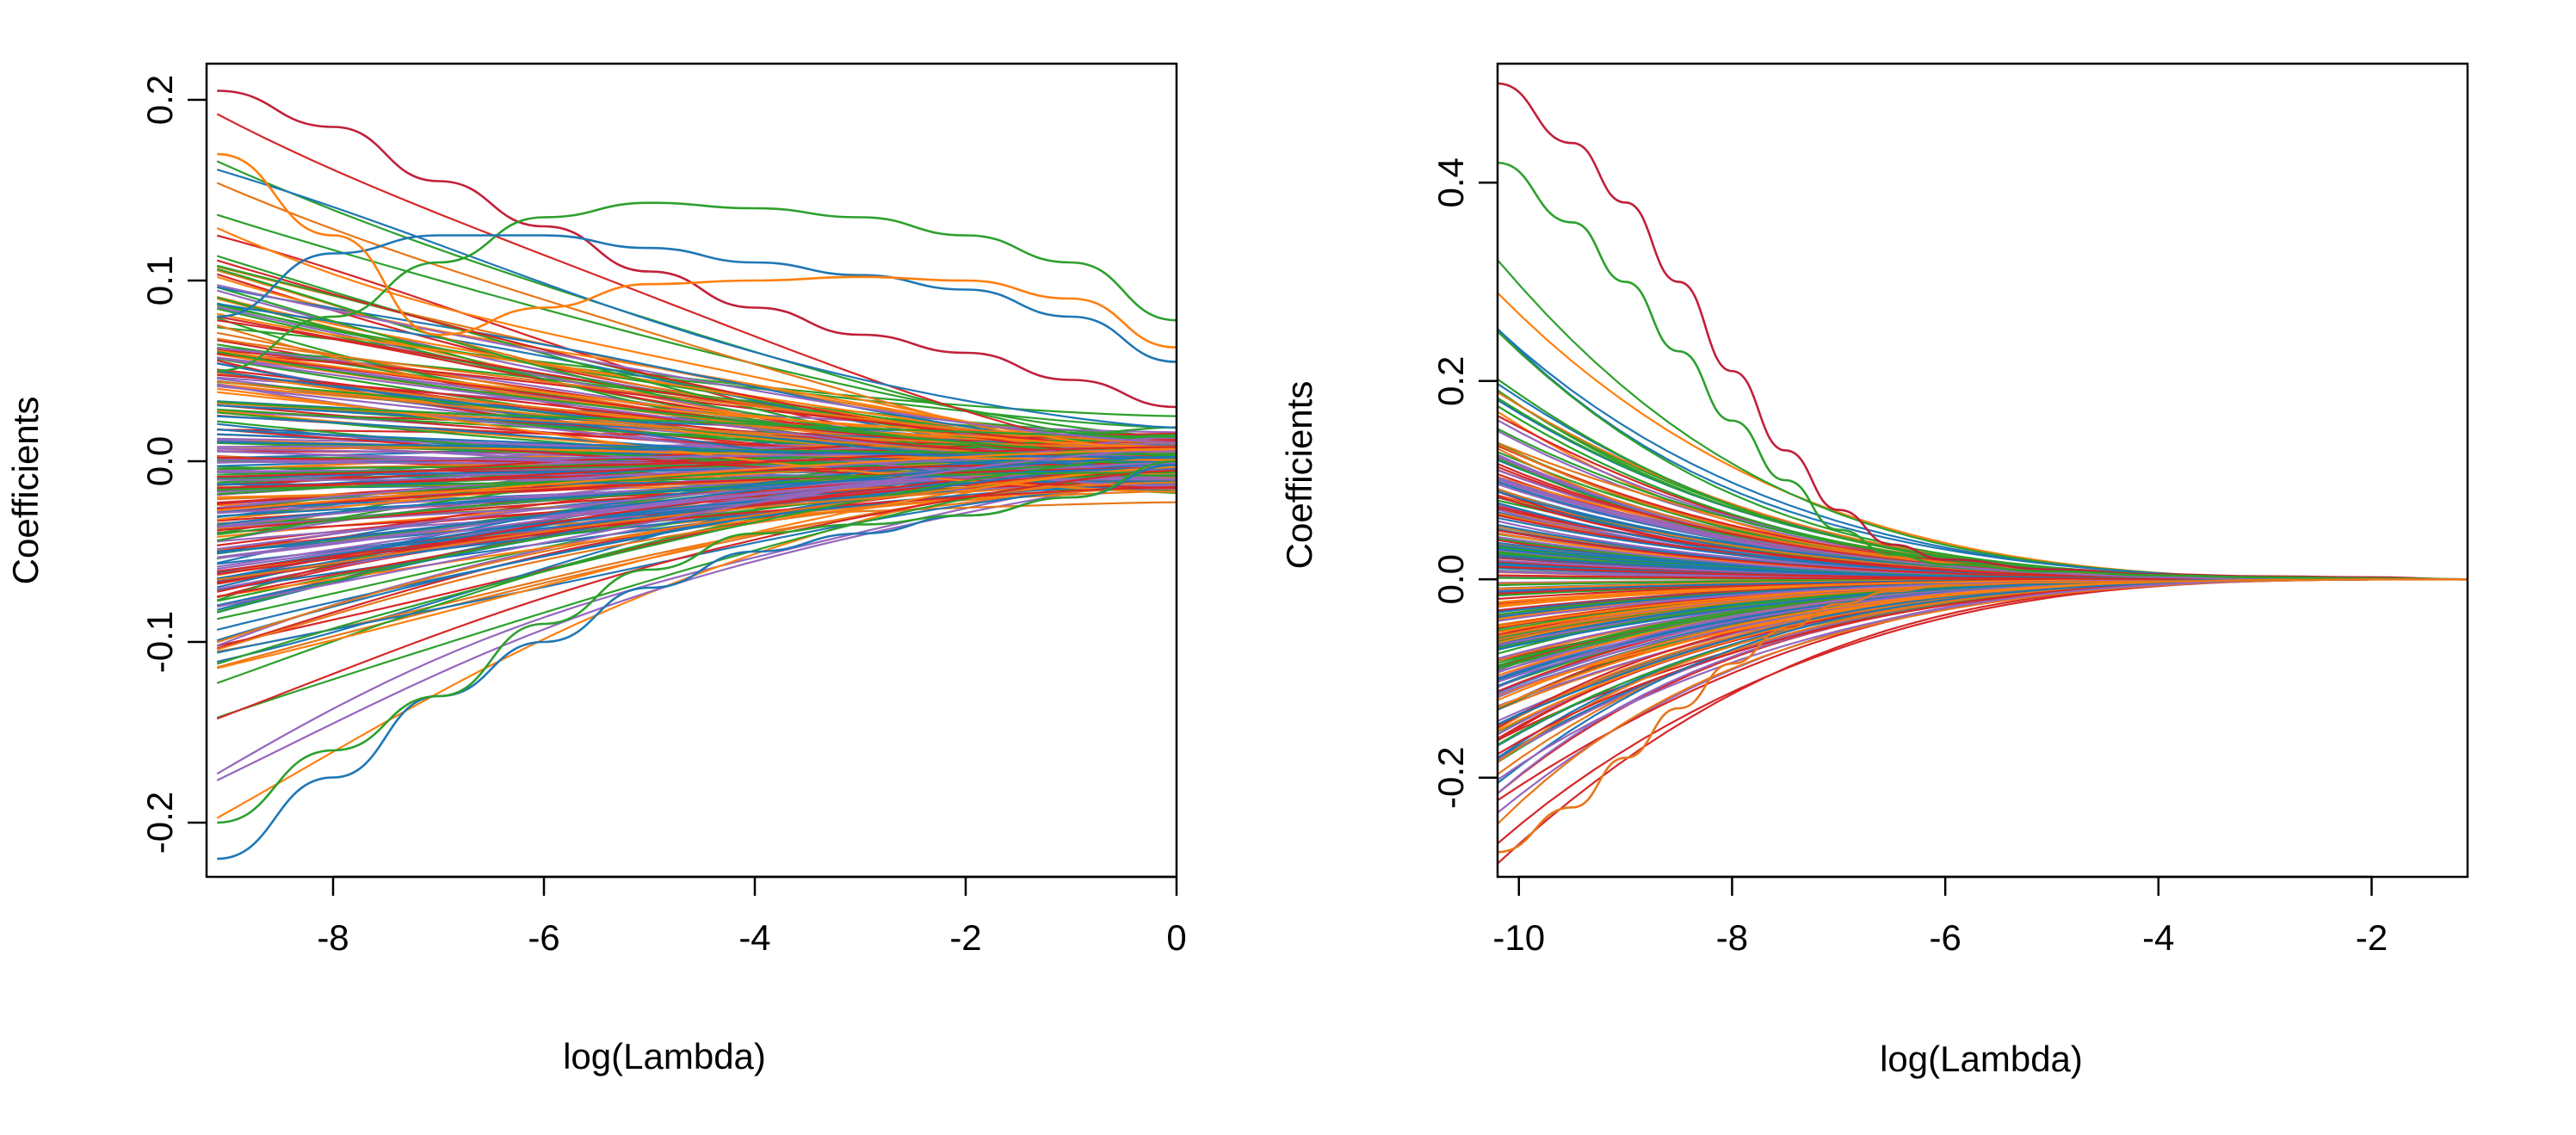  What do you see at coordinates (1176, 937) in the screenshot?
I see `x-tick-label: 0` at bounding box center [1176, 937].